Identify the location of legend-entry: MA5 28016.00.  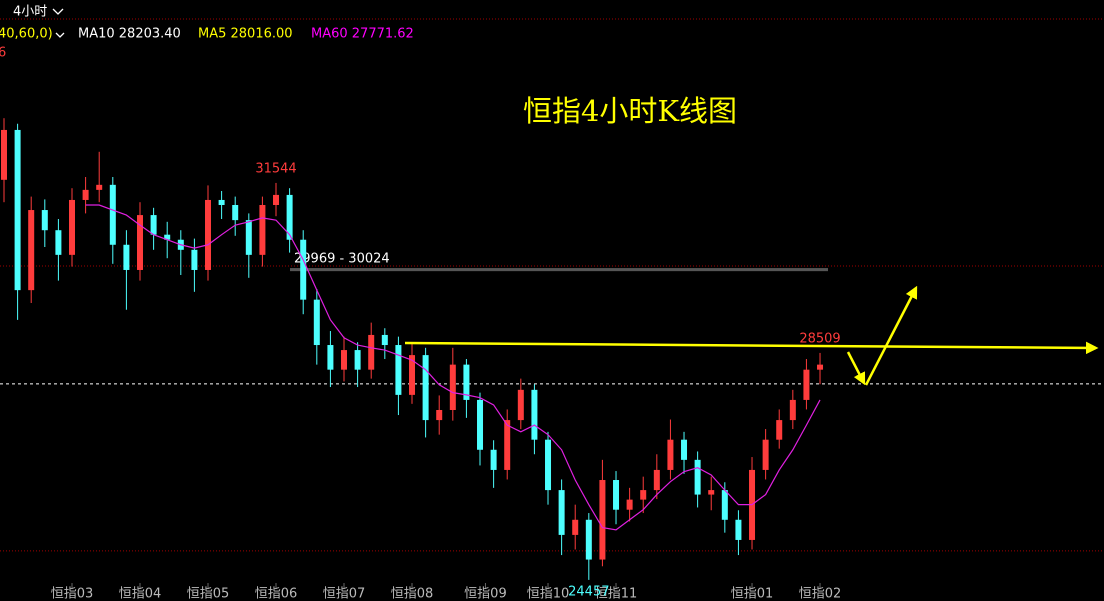
(245, 34).